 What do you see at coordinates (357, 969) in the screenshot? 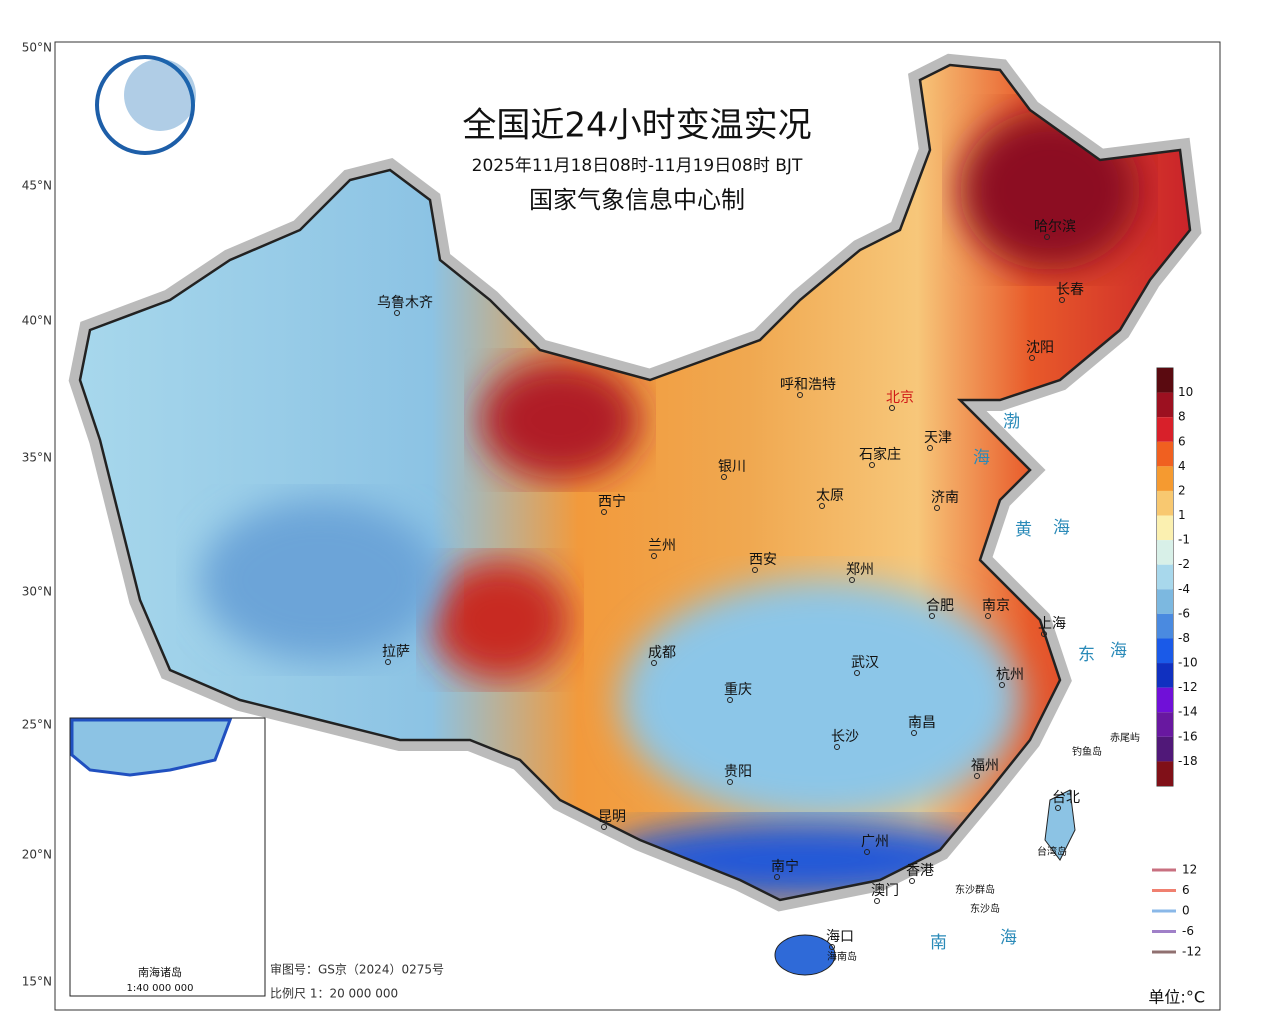
I see `note: 审图号：GS京（2024）0275号` at bounding box center [357, 969].